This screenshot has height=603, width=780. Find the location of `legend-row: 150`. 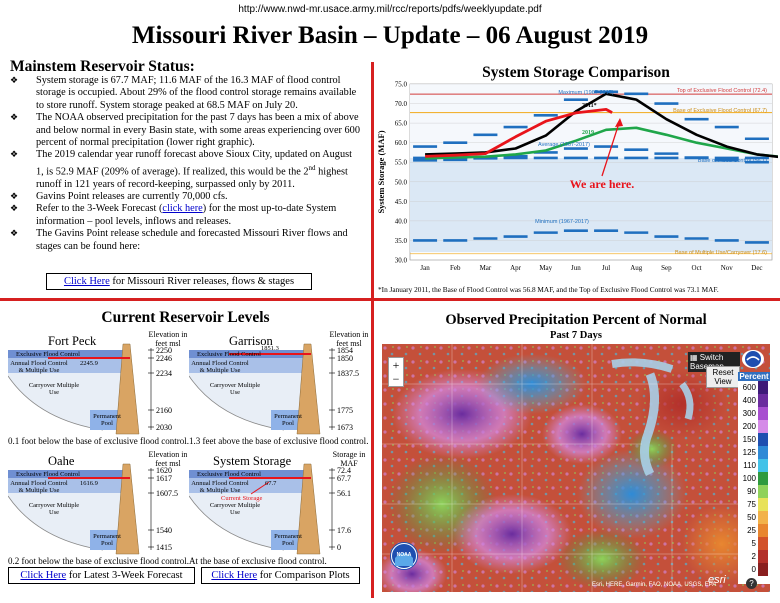

legend-row: 150 is located at coordinates (754, 439).